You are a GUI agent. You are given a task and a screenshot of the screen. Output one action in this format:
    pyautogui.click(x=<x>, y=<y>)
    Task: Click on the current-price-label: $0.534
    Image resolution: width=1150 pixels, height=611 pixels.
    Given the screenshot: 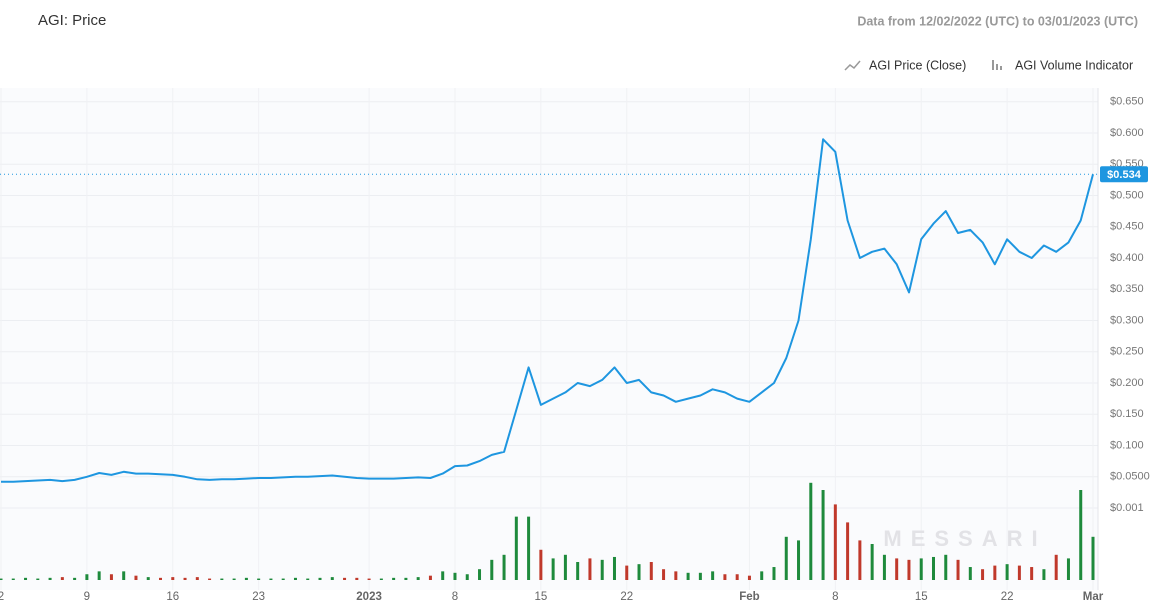 What is the action you would take?
    pyautogui.click(x=1124, y=175)
    